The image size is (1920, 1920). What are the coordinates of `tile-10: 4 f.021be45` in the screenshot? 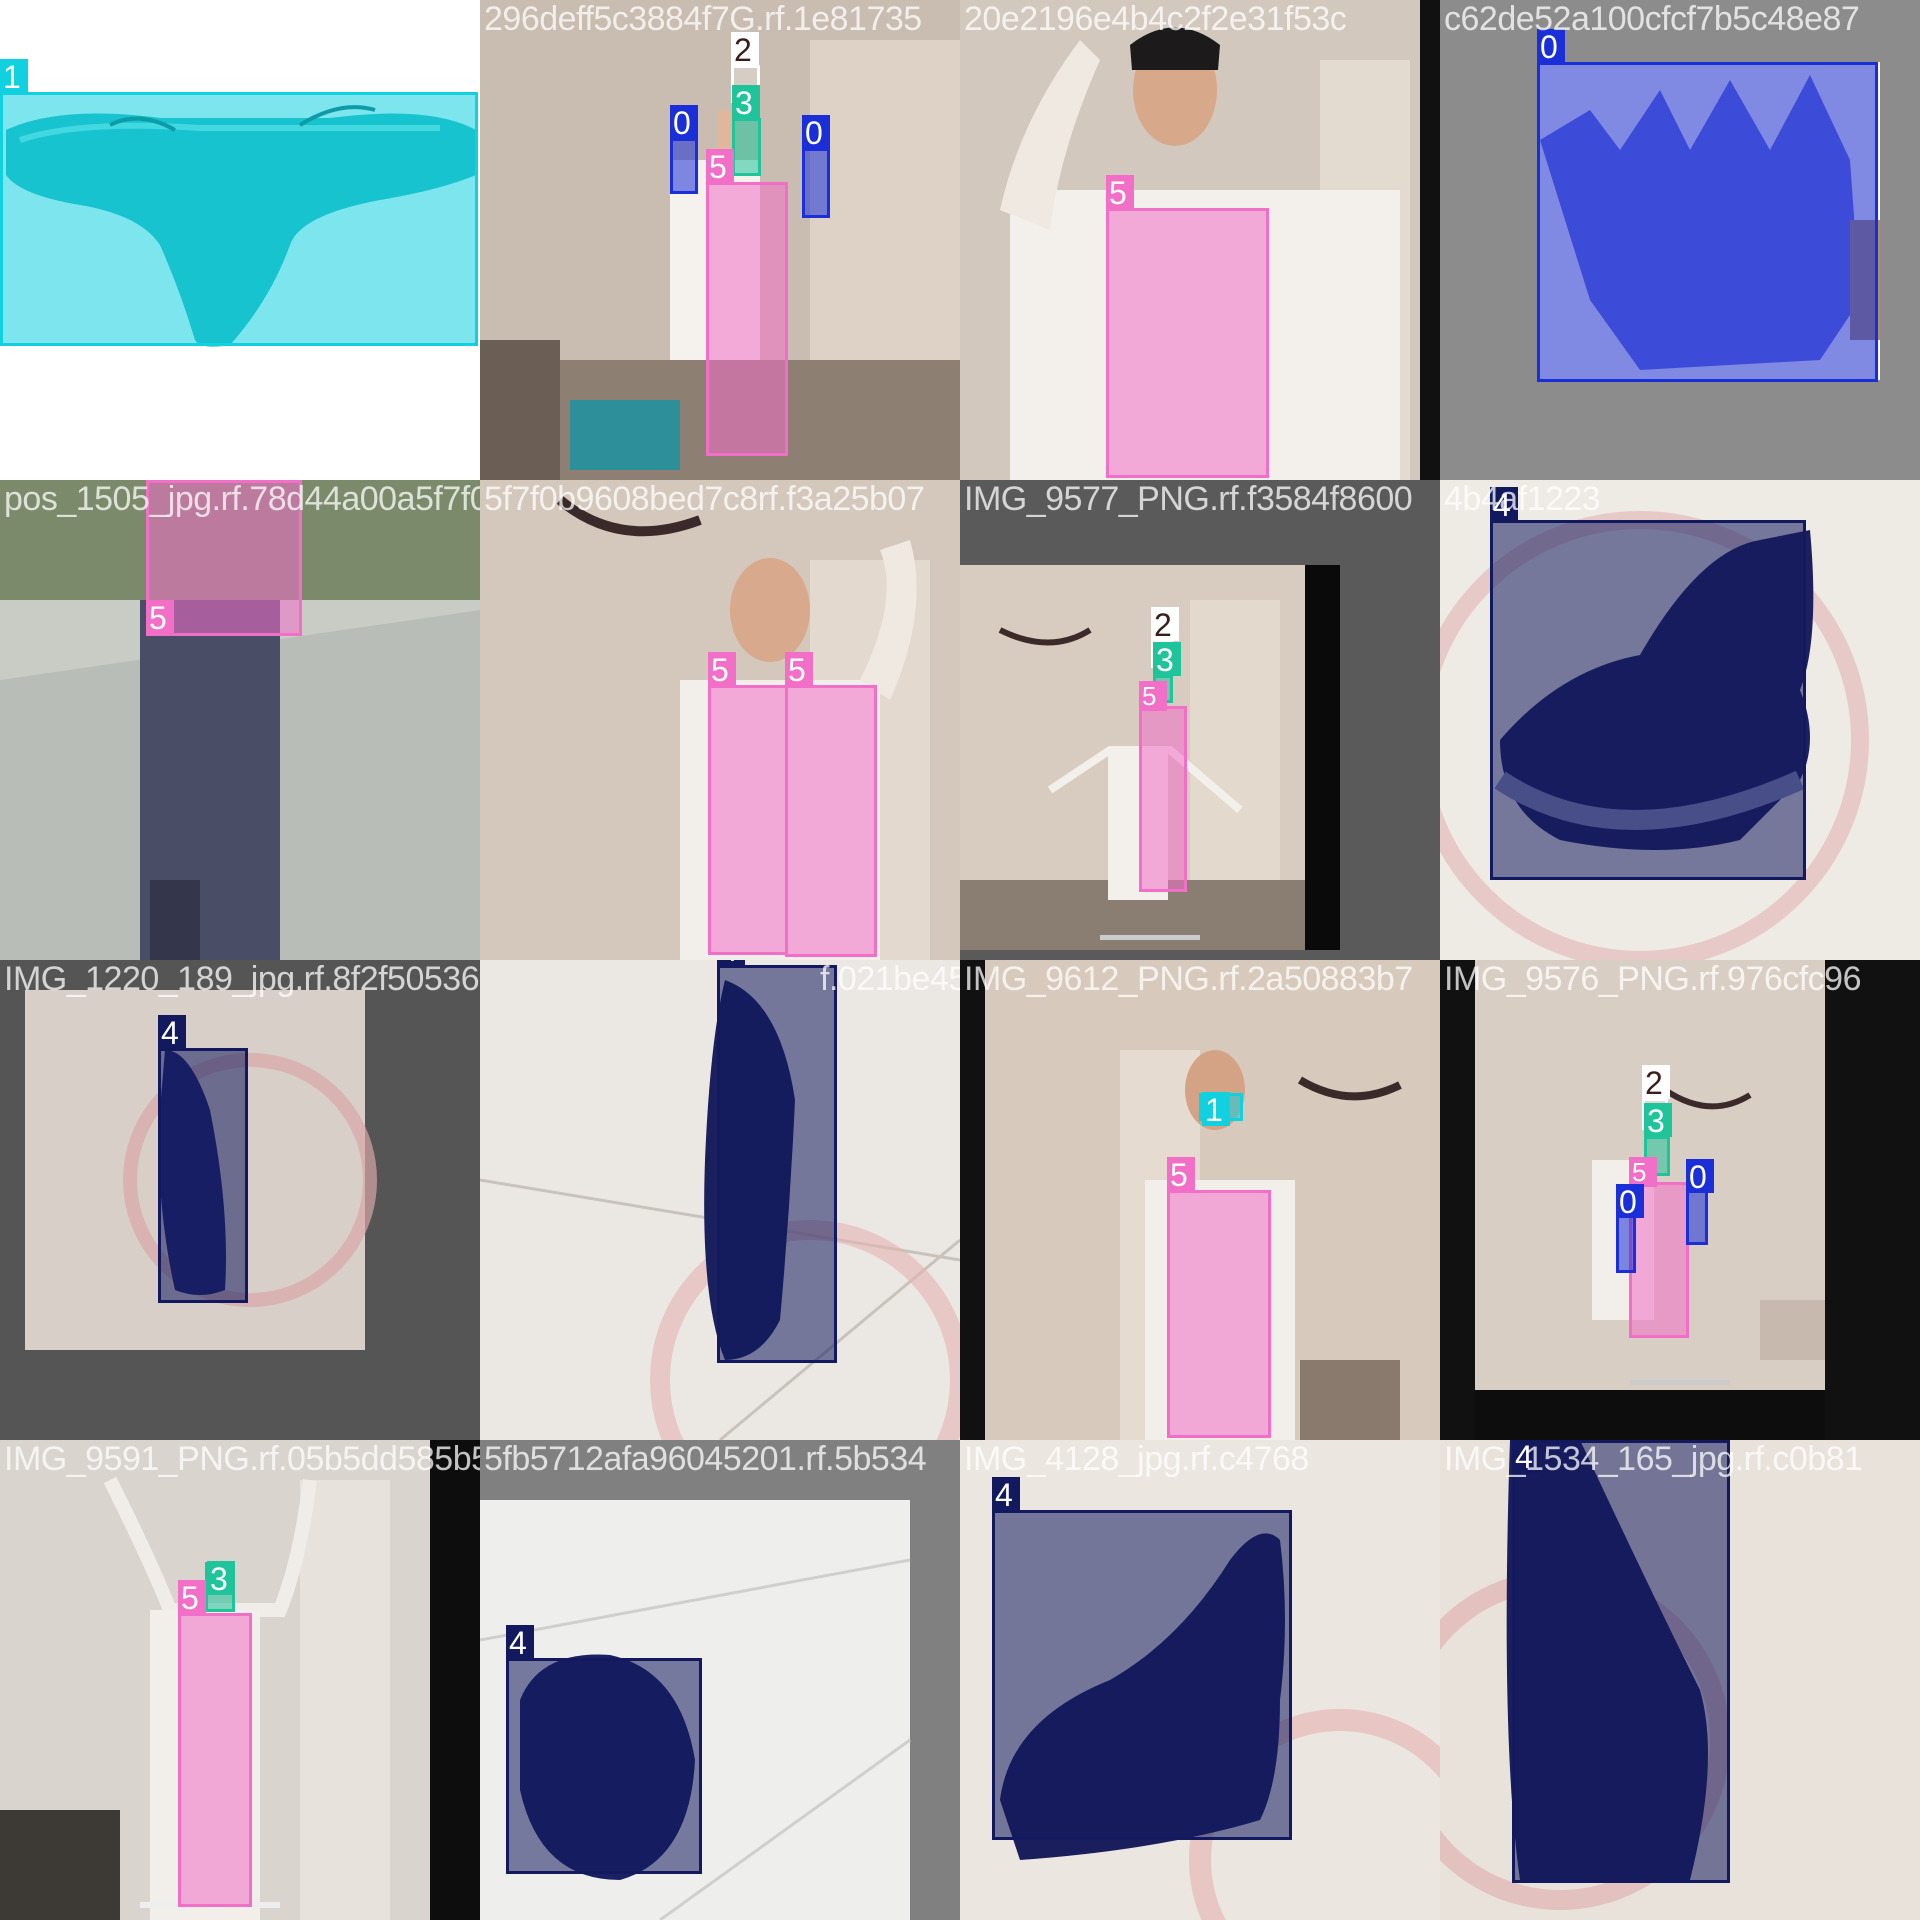 It's located at (720, 1200).